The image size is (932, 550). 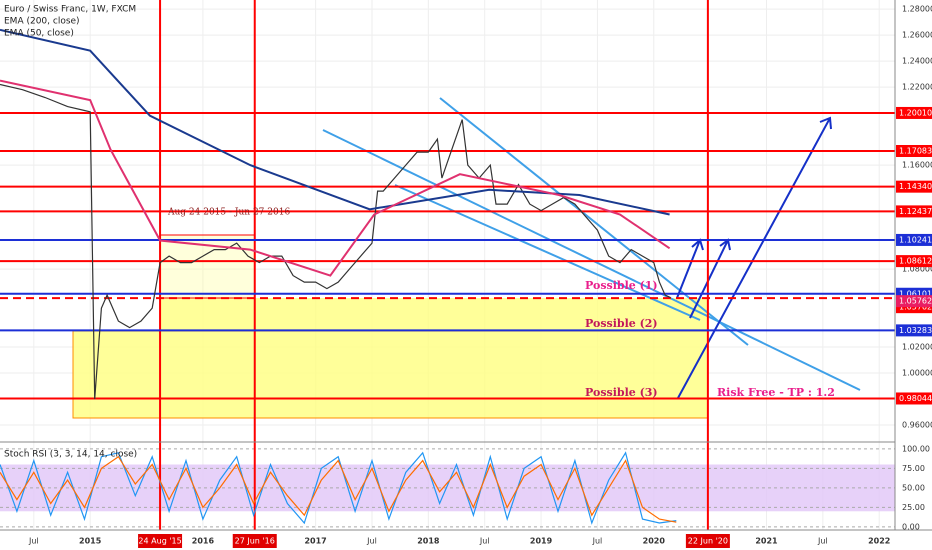 What do you see at coordinates (913, 487) in the screenshot?
I see `y-tick-label: 50.00` at bounding box center [913, 487].